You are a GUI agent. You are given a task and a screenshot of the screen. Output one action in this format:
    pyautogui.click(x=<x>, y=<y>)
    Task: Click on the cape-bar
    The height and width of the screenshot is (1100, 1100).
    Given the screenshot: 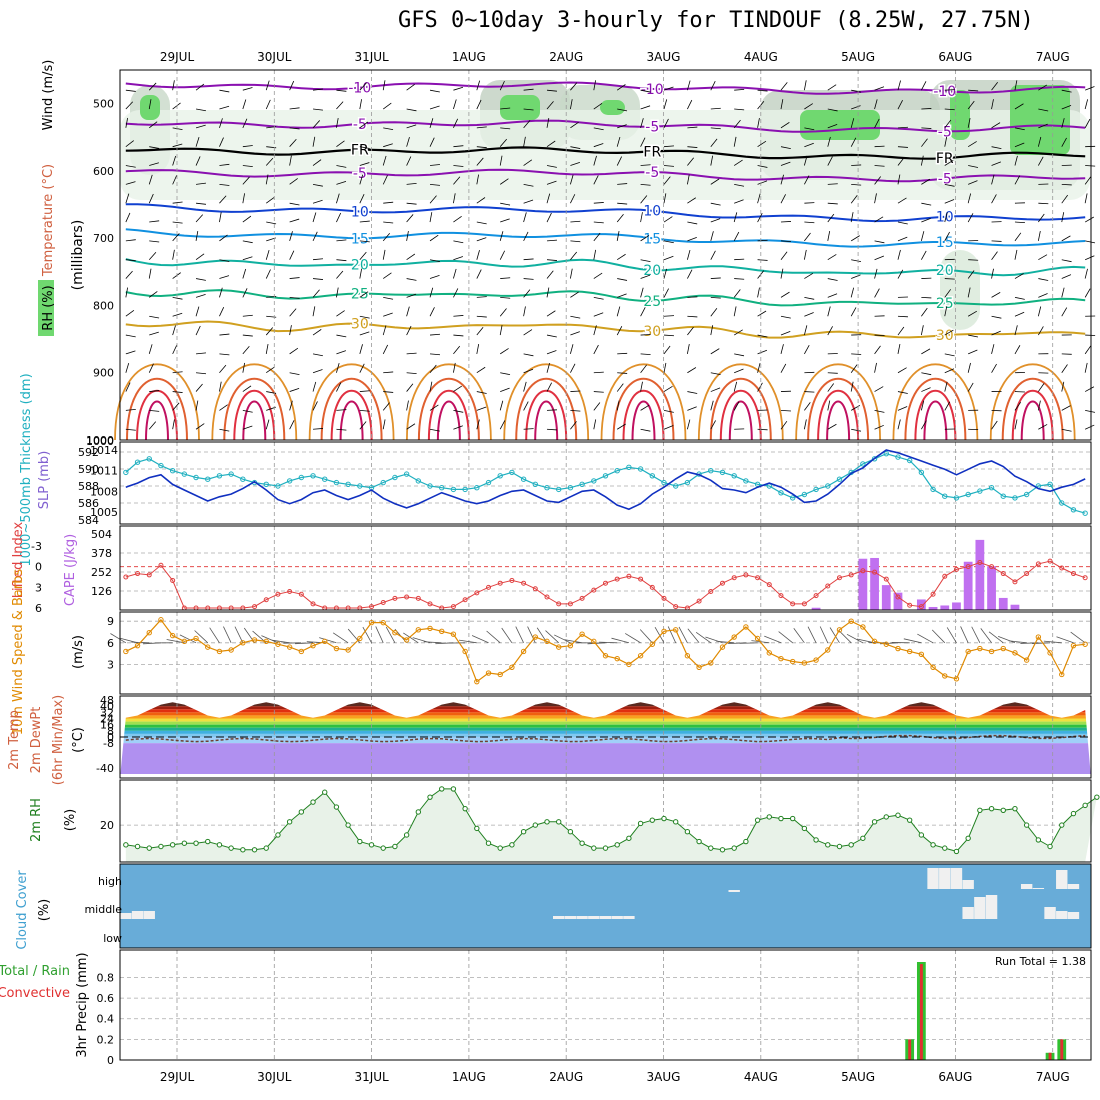 What is the action you would take?
    pyautogui.click(x=991, y=588)
    